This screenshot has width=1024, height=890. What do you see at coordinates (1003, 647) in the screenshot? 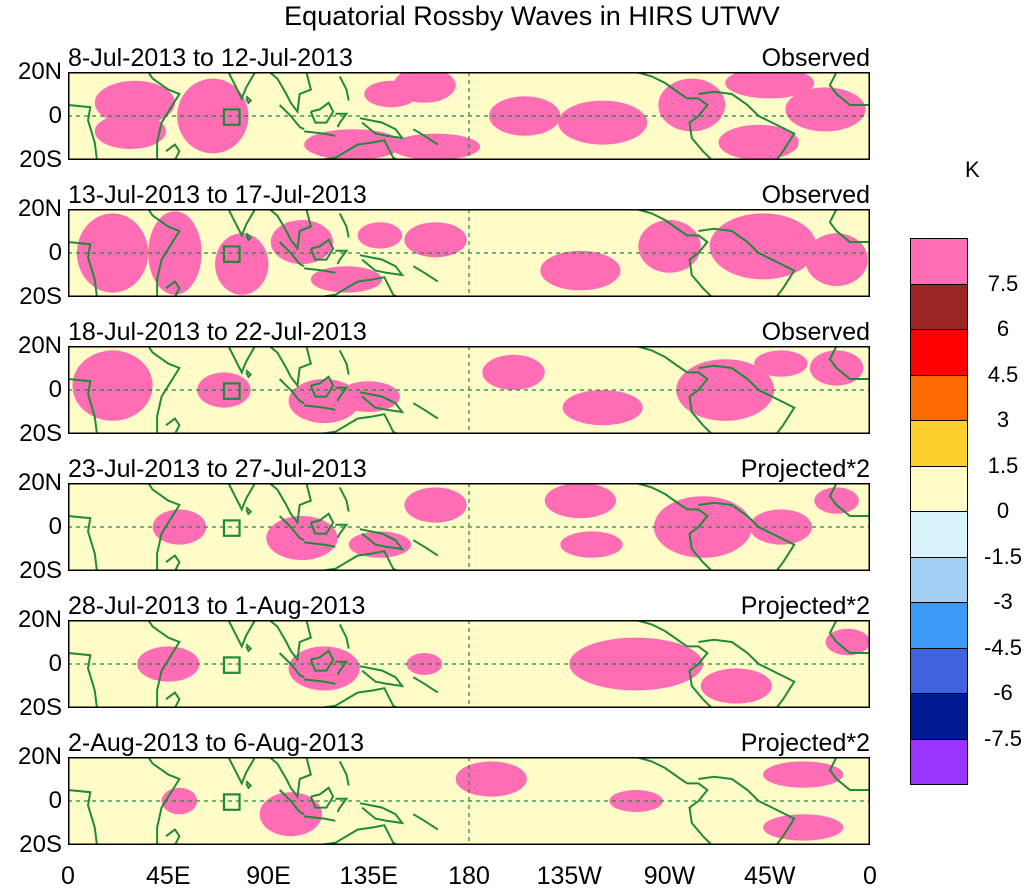
I see `colorbar-tick-label: -4.5` at bounding box center [1003, 647].